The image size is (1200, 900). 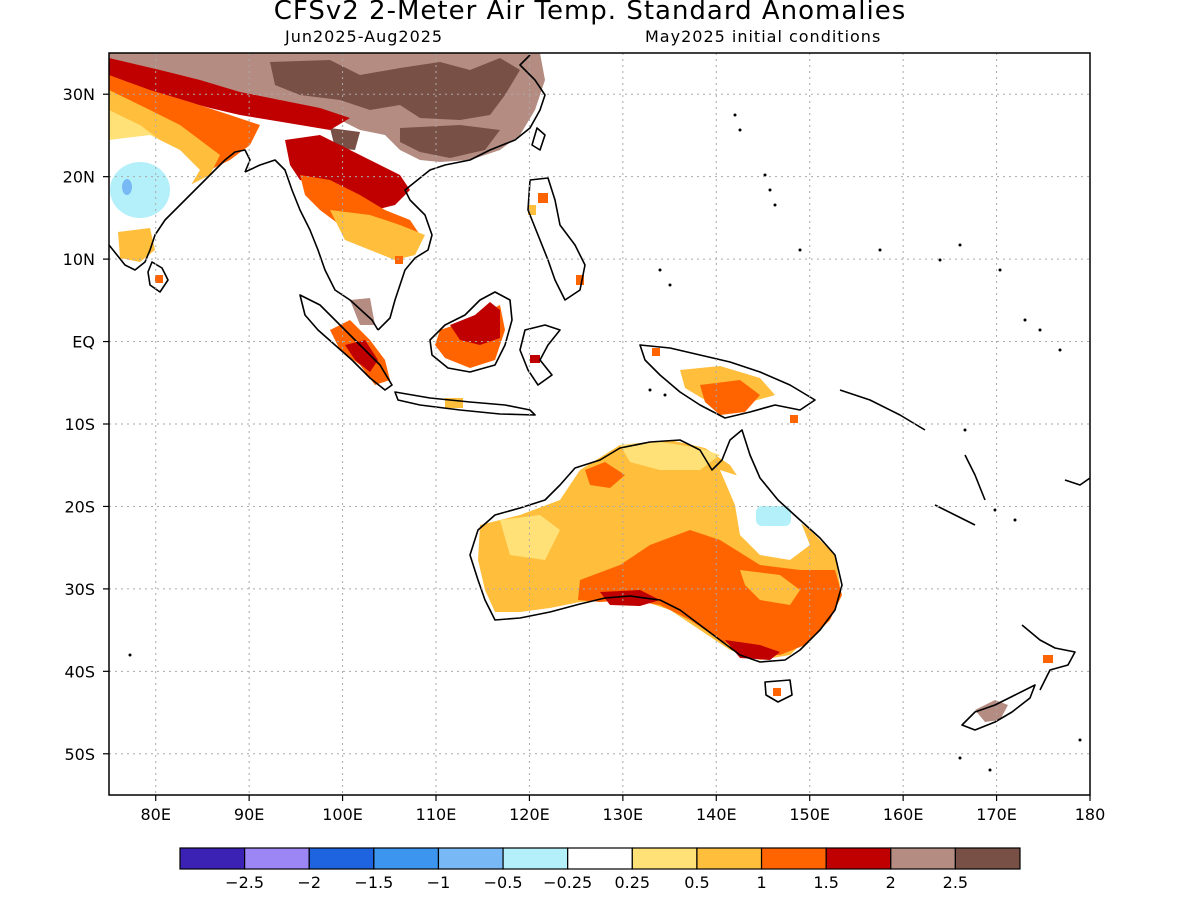 I want to click on lat-label: 50S, so click(x=79, y=754).